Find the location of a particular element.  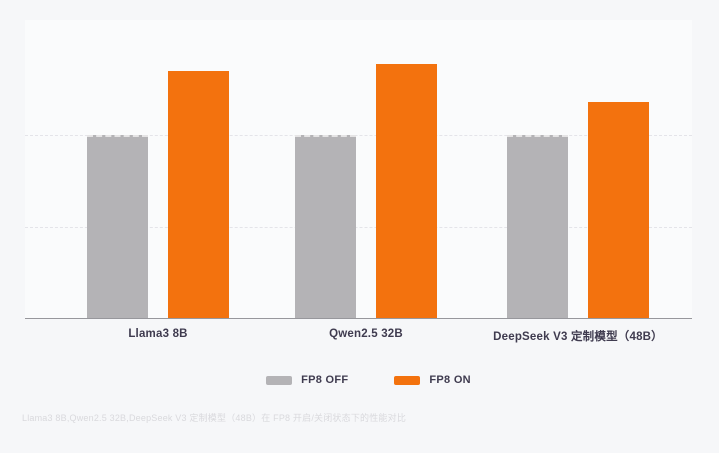

legend: FP8 OFF FP8 ON is located at coordinates (359, 380).